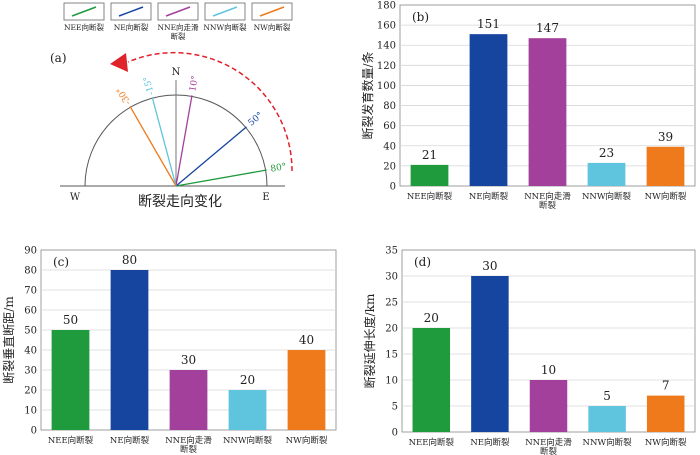 The image size is (700, 455). I want to click on legend-label-3: NNW向断裂, so click(225, 27).